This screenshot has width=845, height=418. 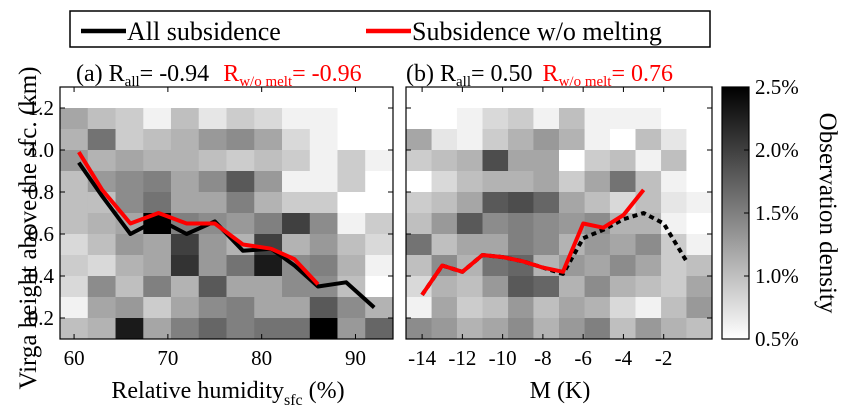 I want to click on panel-b-r-wo-eq: = 0.76, so click(x=642, y=74).